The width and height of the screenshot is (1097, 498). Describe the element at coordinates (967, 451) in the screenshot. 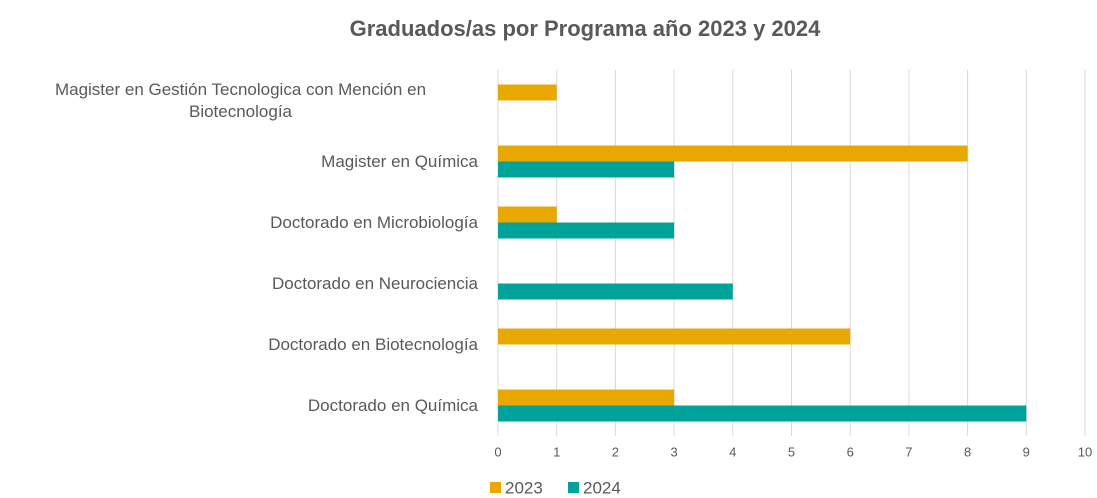

I see `x-tick-label: 8` at that location.